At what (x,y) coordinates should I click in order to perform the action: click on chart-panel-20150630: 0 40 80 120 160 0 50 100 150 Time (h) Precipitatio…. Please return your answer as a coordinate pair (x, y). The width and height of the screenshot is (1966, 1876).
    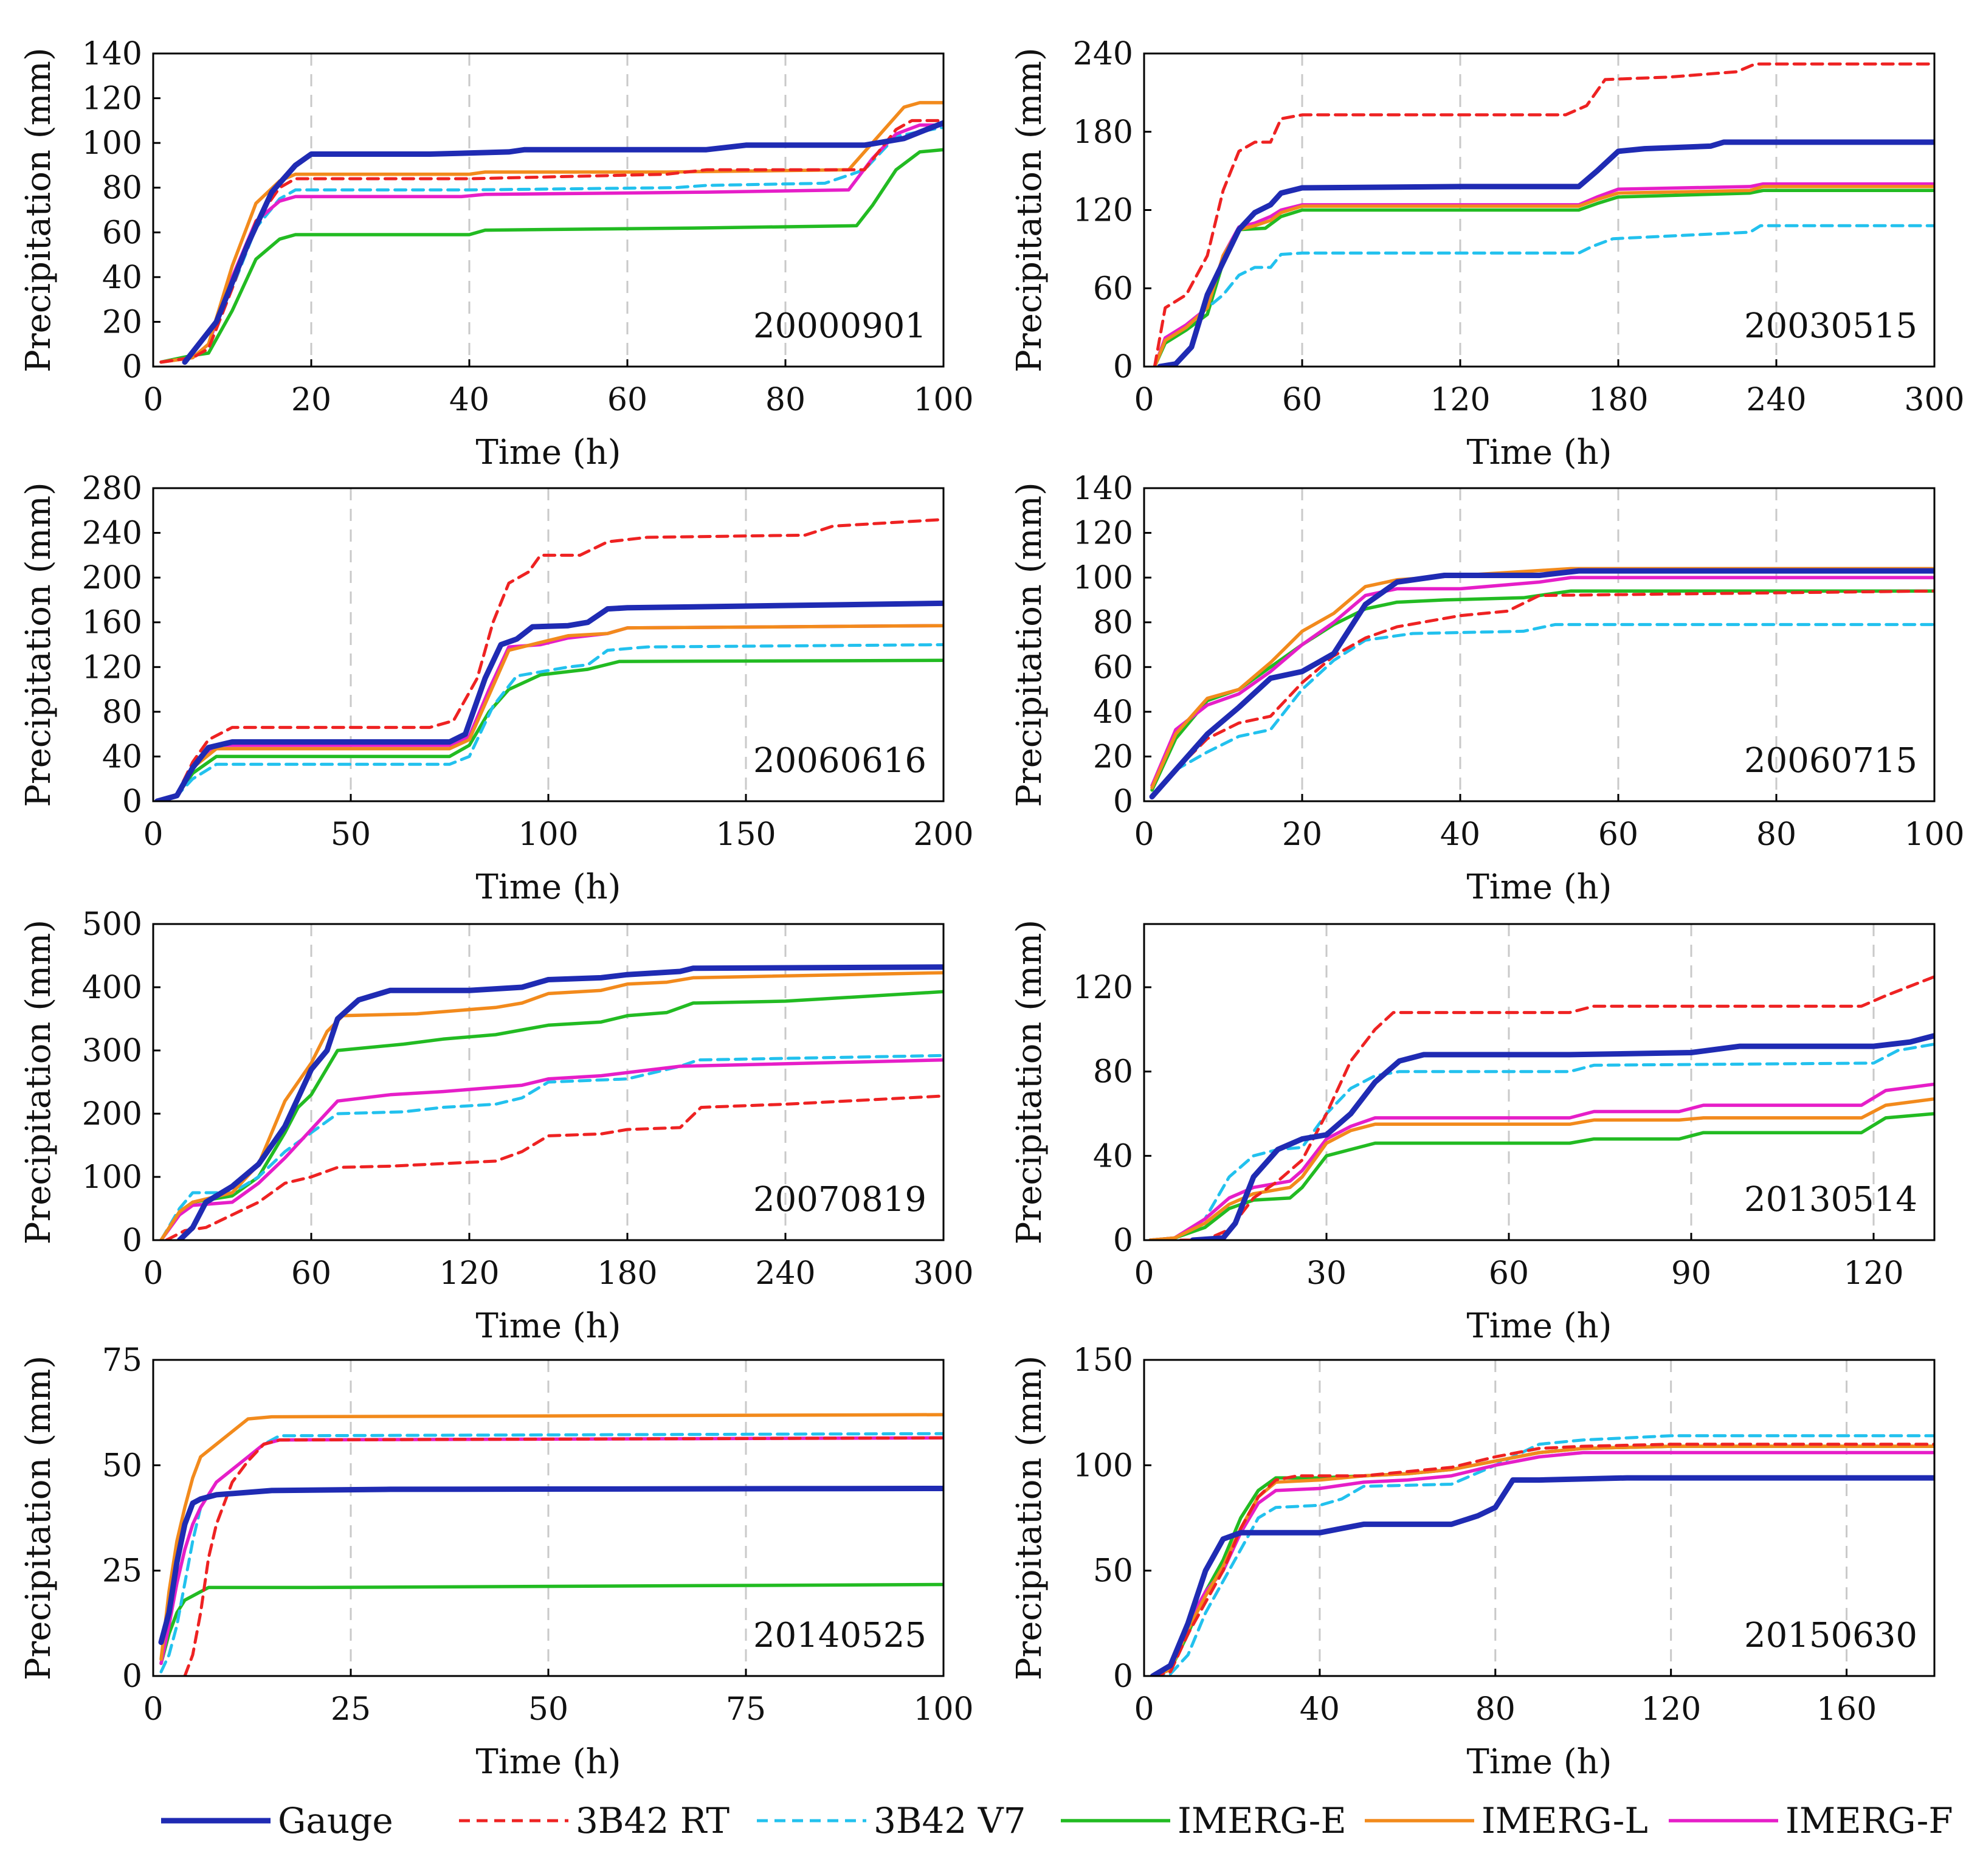
    Looking at the image, I should click on (1473, 1562).